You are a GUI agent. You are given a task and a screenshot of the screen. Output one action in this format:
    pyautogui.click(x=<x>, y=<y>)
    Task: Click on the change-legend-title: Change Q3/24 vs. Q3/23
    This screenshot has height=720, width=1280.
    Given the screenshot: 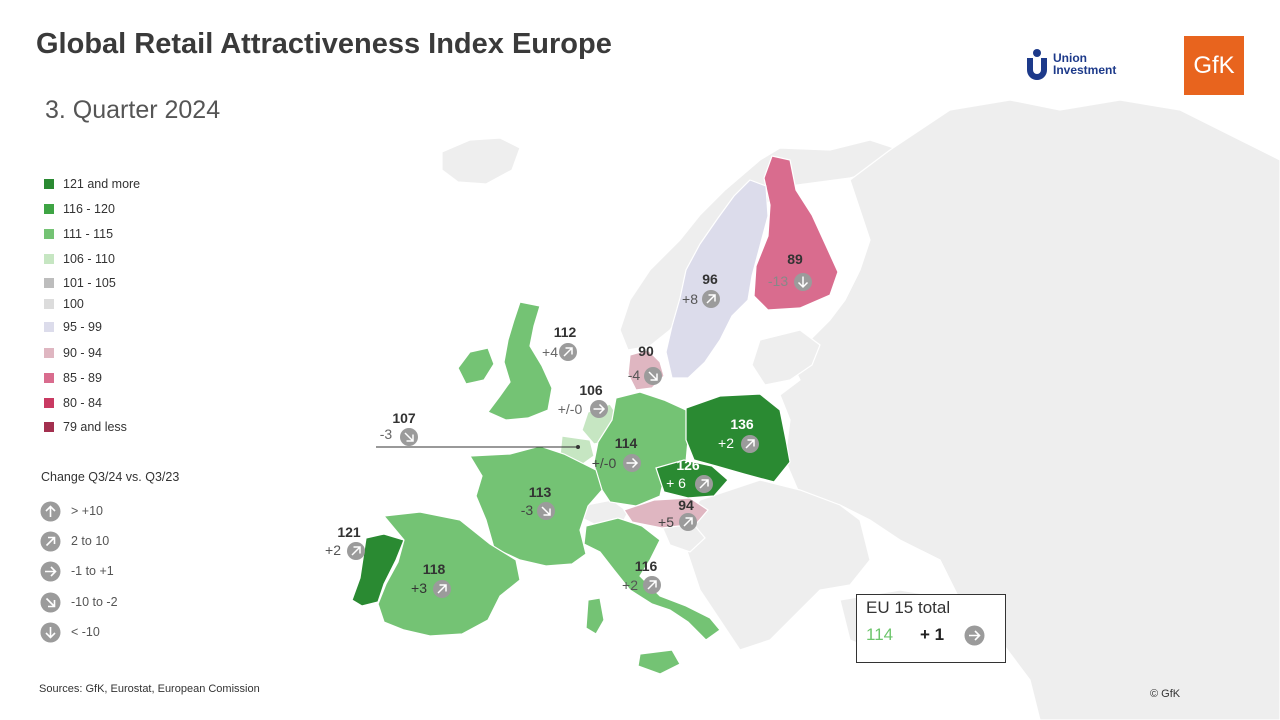 What is the action you would take?
    pyautogui.click(x=110, y=477)
    